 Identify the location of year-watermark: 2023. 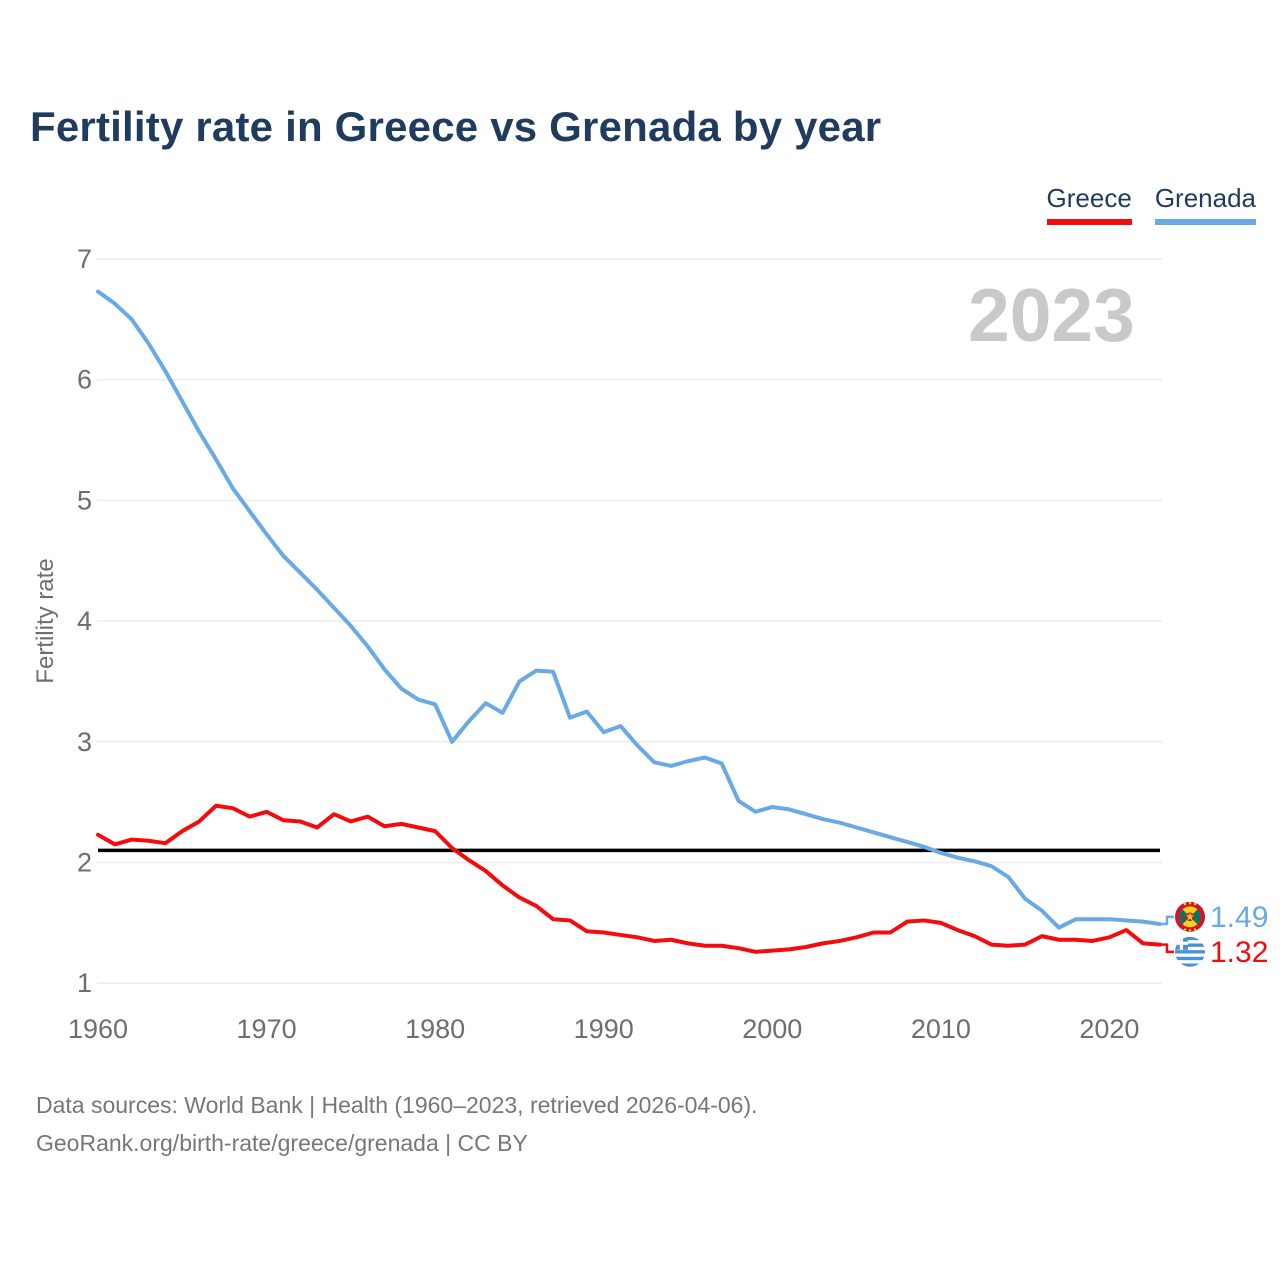
(1051, 315).